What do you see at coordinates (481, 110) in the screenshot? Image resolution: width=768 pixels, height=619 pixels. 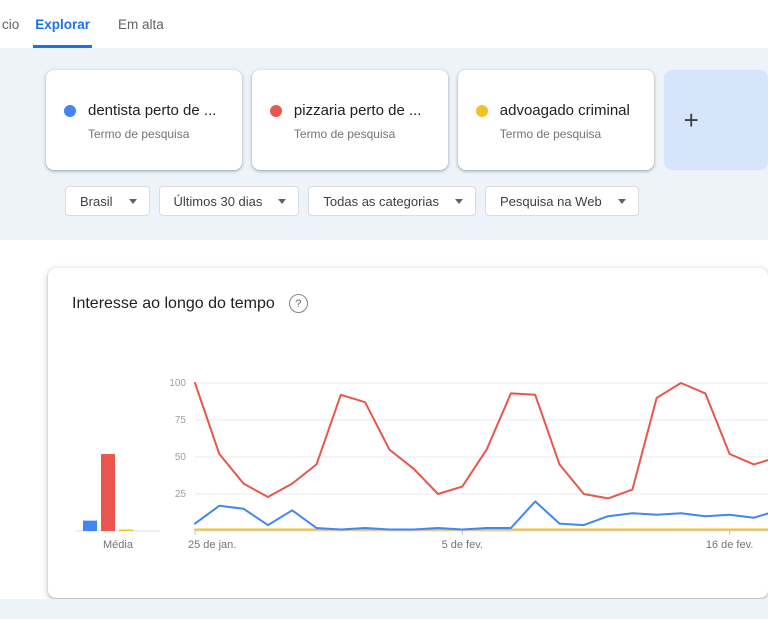 I see `term-color-dot-yellow` at bounding box center [481, 110].